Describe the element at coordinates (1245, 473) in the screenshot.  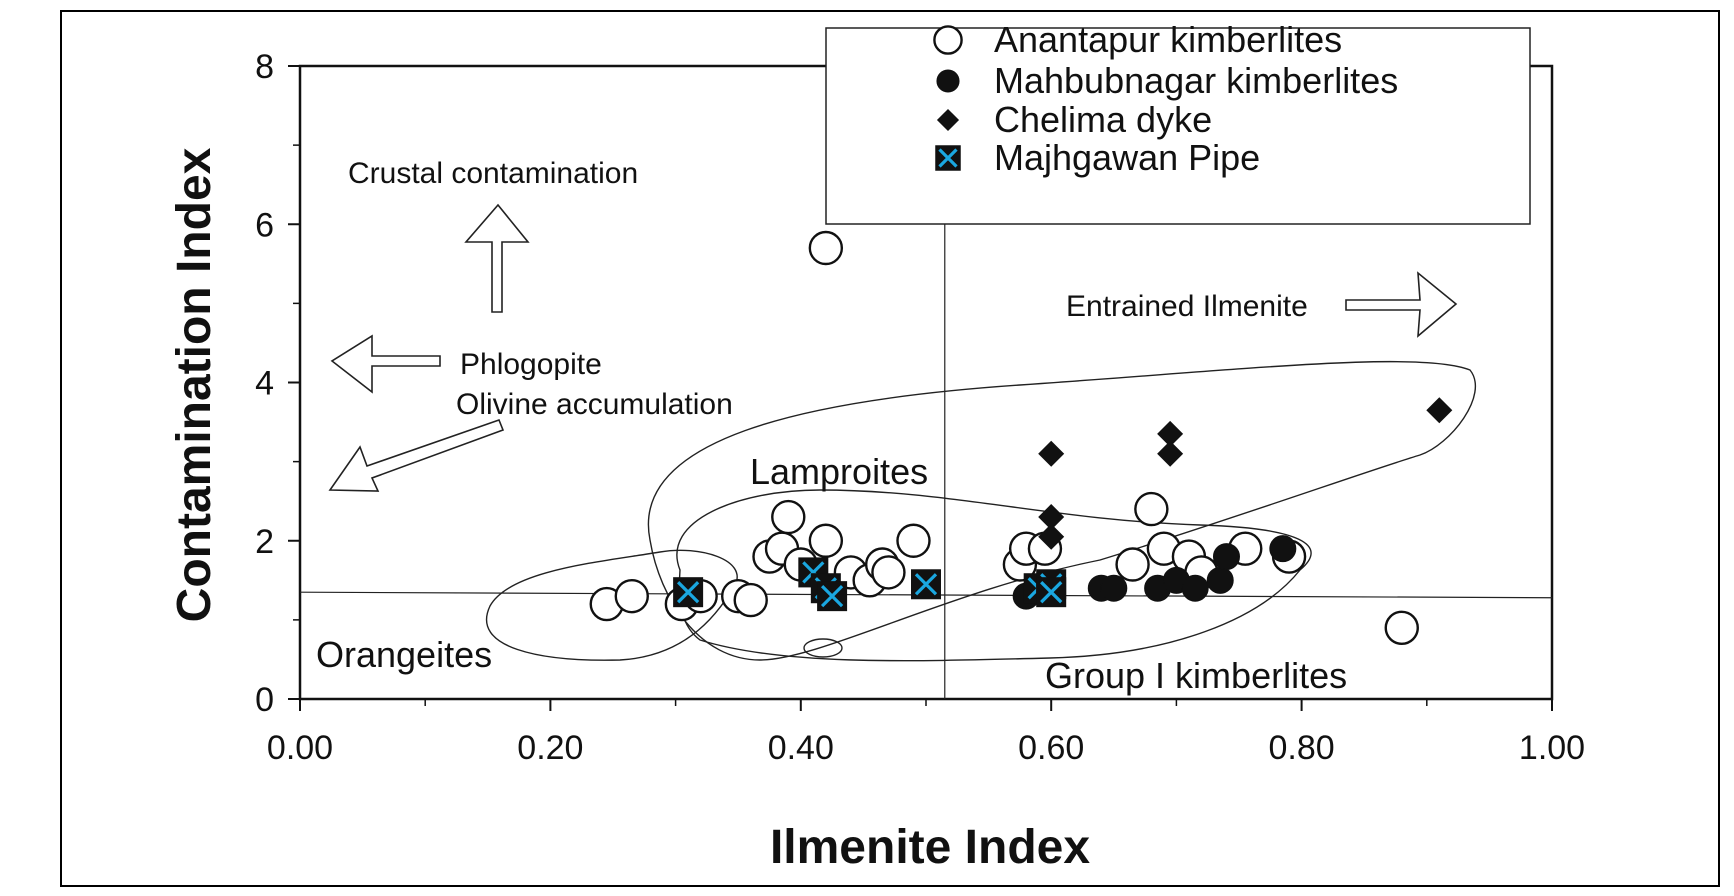
I see `series-chelima` at that location.